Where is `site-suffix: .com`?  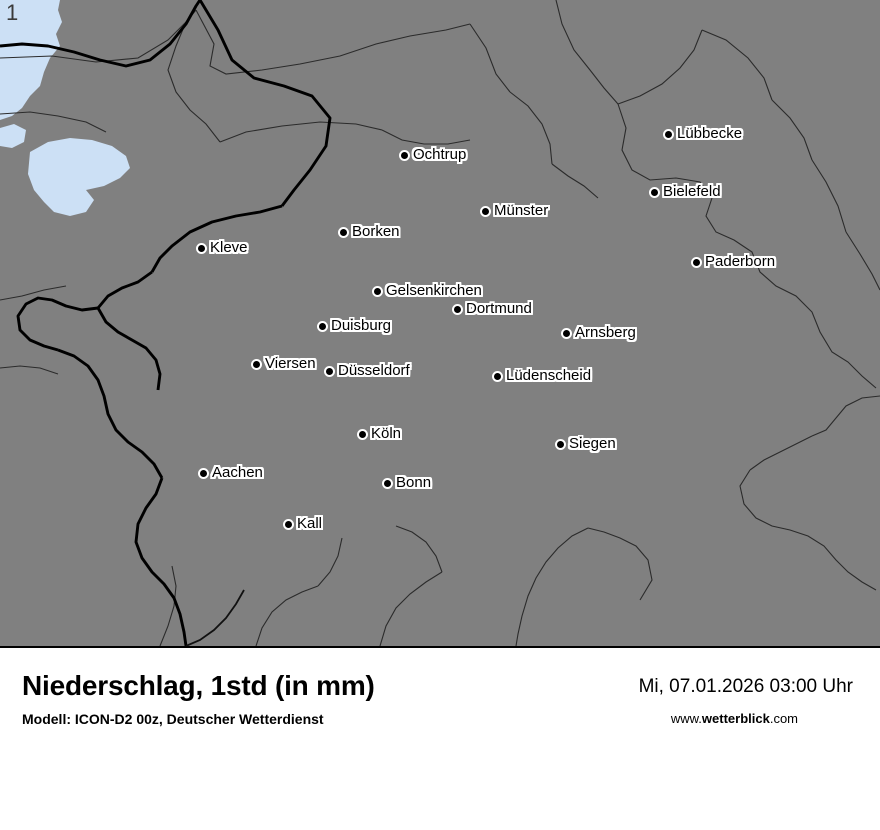 site-suffix: .com is located at coordinates (783, 718).